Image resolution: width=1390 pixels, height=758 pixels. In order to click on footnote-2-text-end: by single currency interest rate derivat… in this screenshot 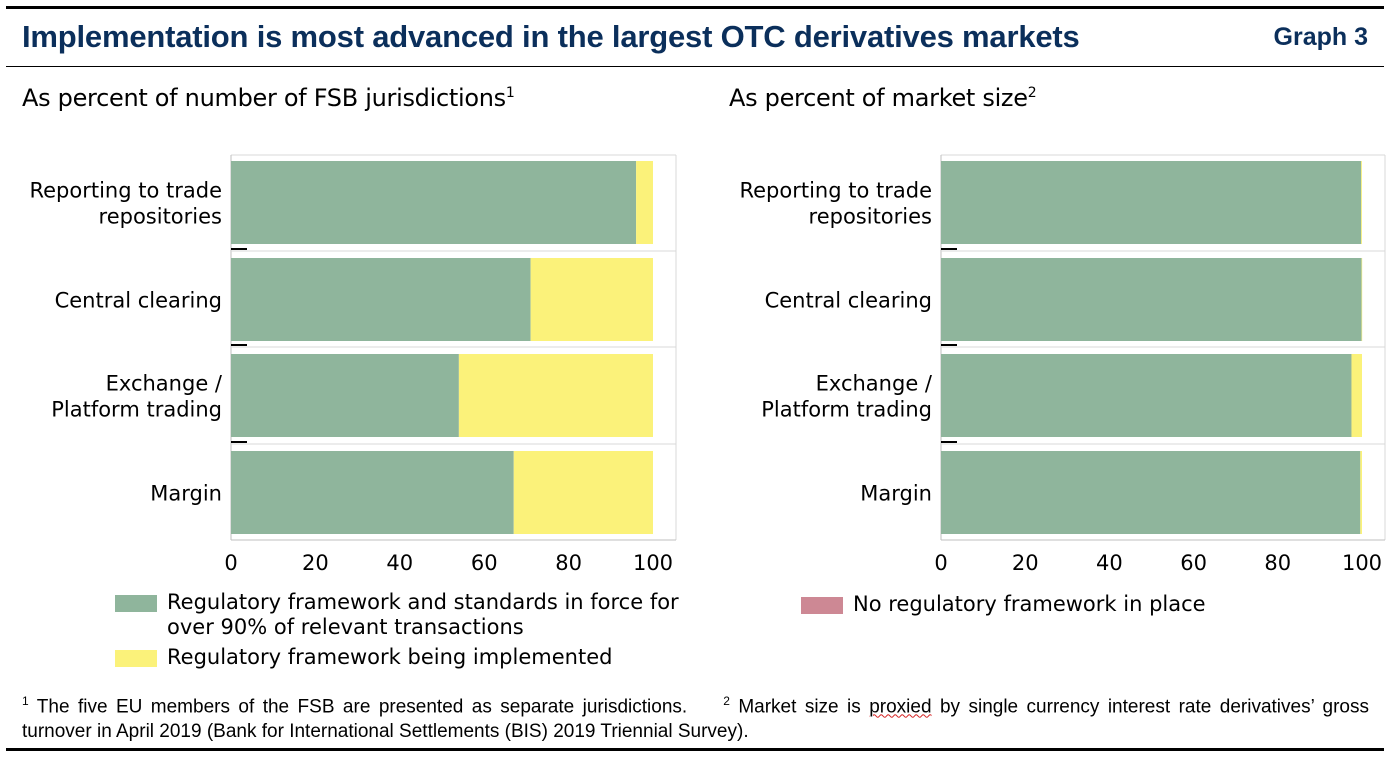, I will do `click(695, 719)`.